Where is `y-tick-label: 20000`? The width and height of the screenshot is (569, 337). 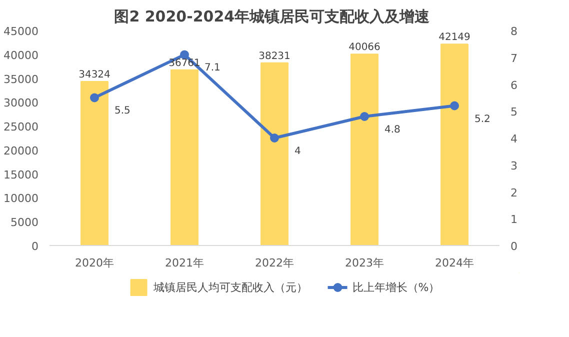
y-tick-label: 20000 is located at coordinates (21, 151).